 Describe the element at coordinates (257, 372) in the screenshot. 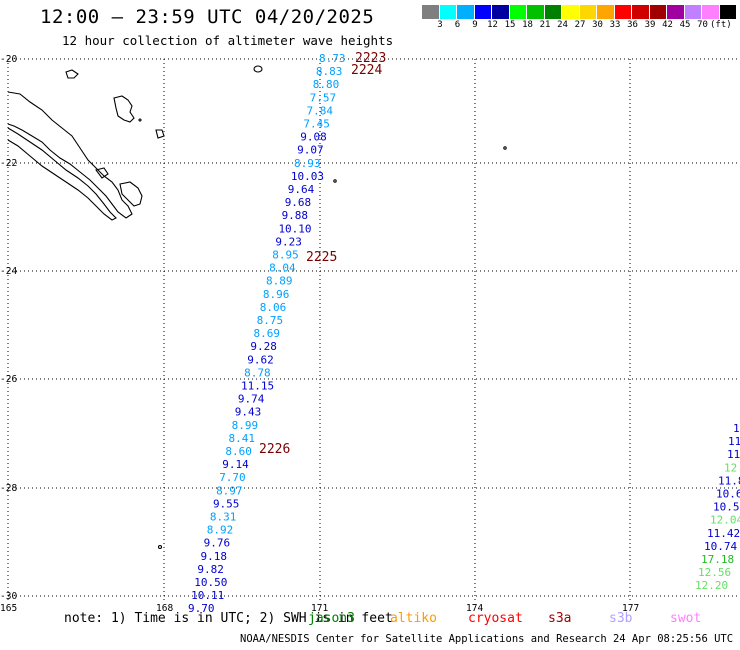

I see `wave-height-value: 8.78` at that location.